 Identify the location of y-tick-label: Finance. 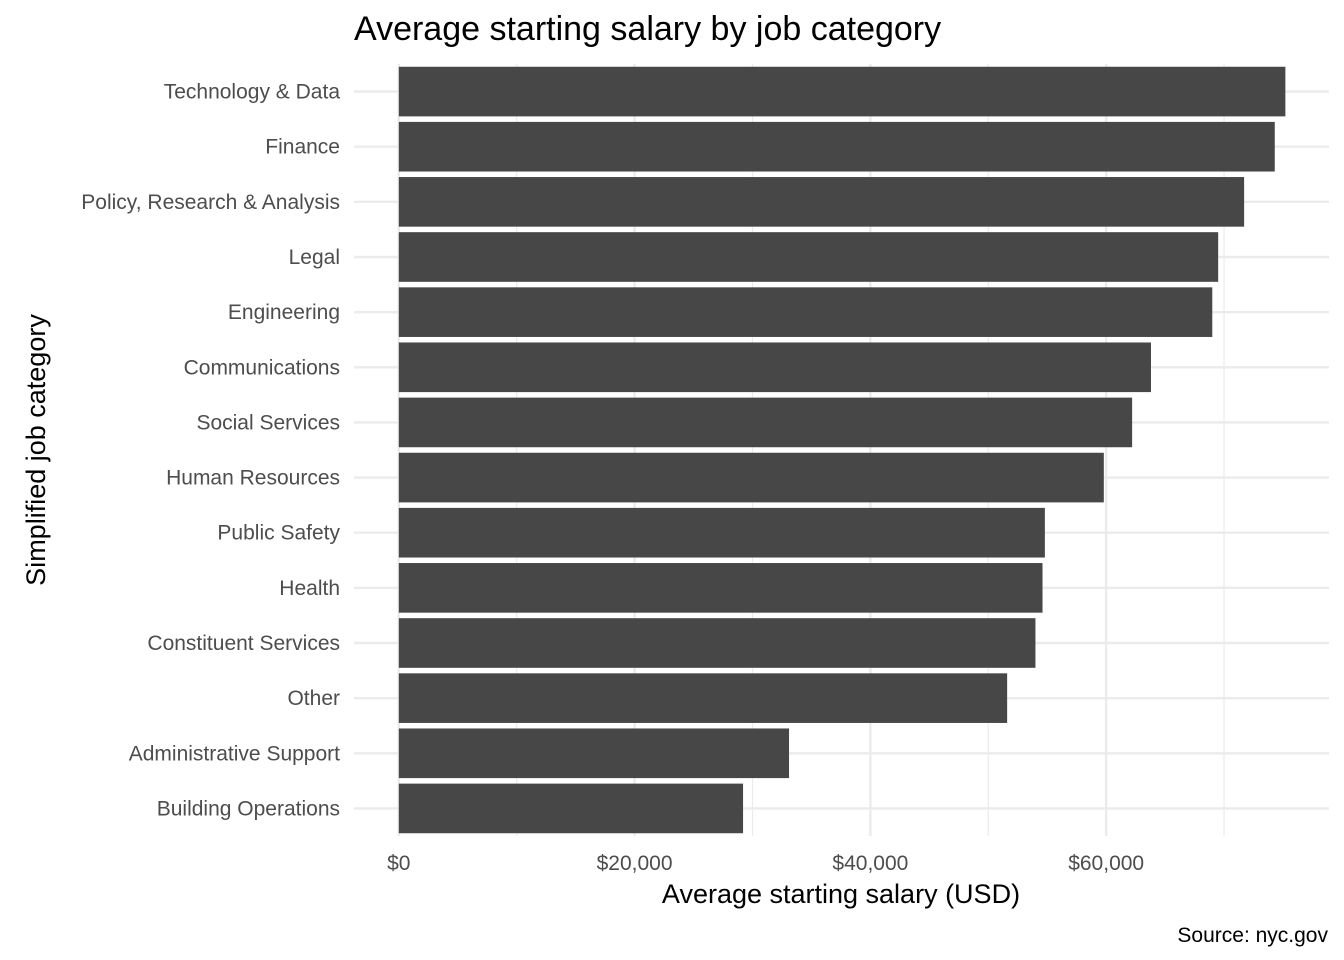
(302, 147).